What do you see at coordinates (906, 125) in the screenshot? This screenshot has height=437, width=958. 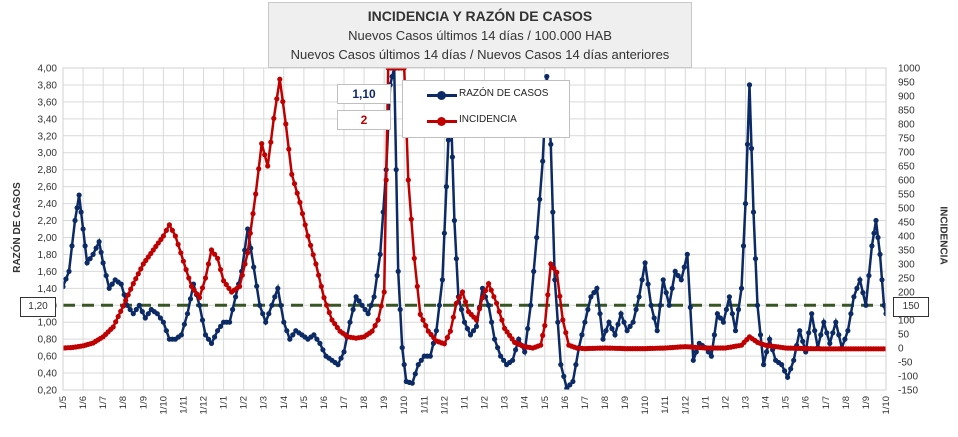 I see `y2-tick-label: 800` at bounding box center [906, 125].